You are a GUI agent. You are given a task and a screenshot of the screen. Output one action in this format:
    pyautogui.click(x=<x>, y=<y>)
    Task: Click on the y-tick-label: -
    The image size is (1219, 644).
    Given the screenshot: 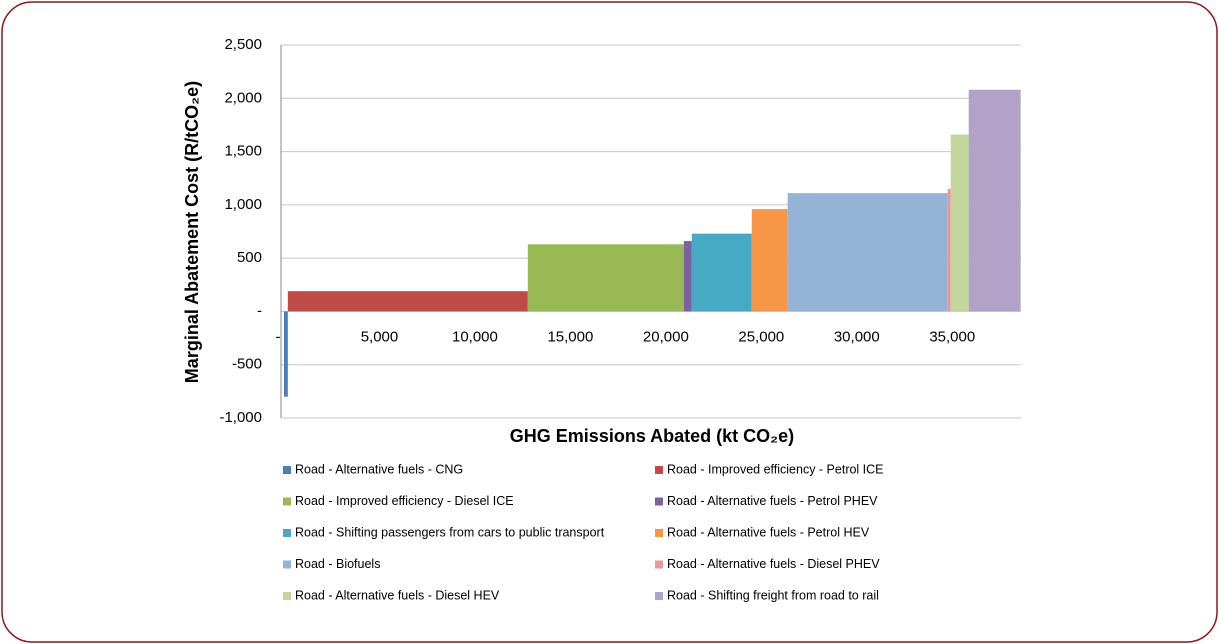 What is the action you would take?
    pyautogui.click(x=259, y=310)
    